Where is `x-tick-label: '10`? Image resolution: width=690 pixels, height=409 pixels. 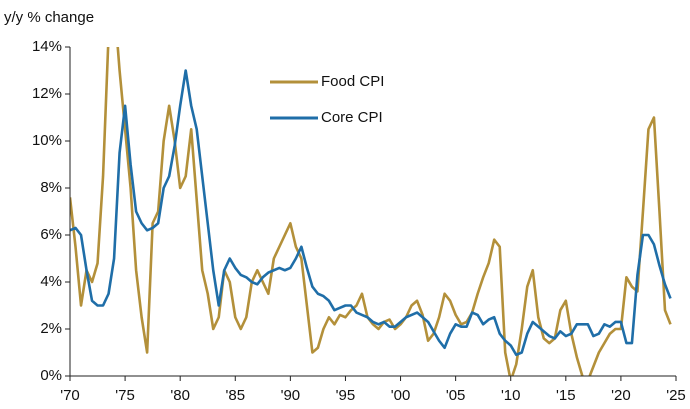 x-tick-label: '10 is located at coordinates (511, 395).